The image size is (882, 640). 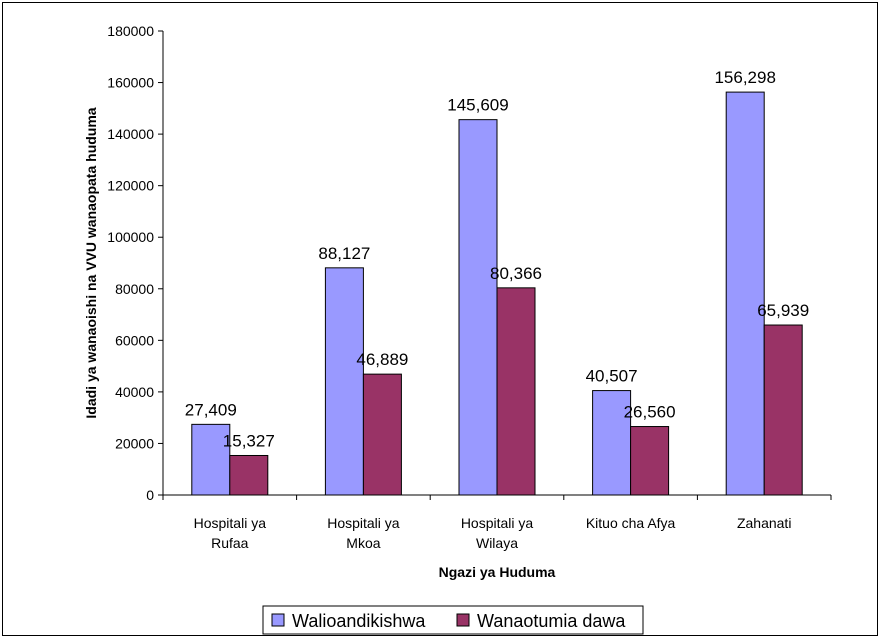 I want to click on y-tick-label: 40000, so click(x=134, y=392).